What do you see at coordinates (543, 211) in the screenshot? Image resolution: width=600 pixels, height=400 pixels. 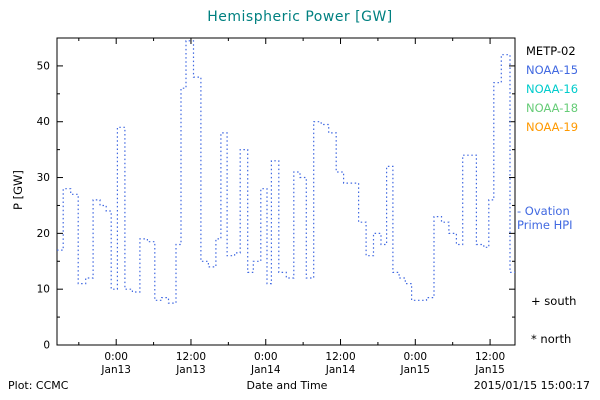 I see `model-legend-line1: - Ovation` at bounding box center [543, 211].